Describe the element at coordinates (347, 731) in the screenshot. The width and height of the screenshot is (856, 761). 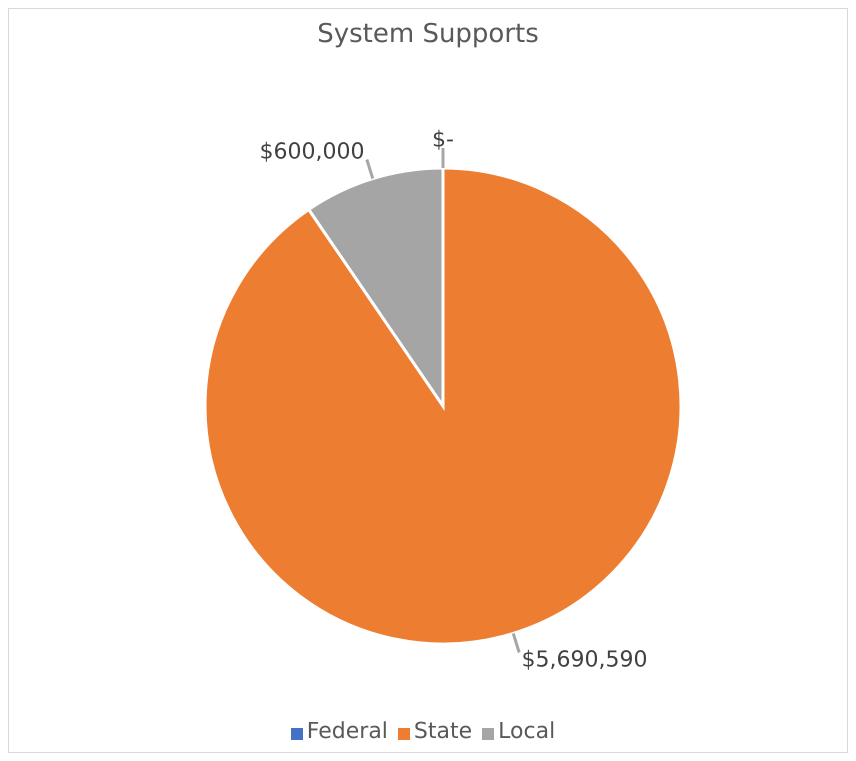
I see `legend-label: Federal` at that location.